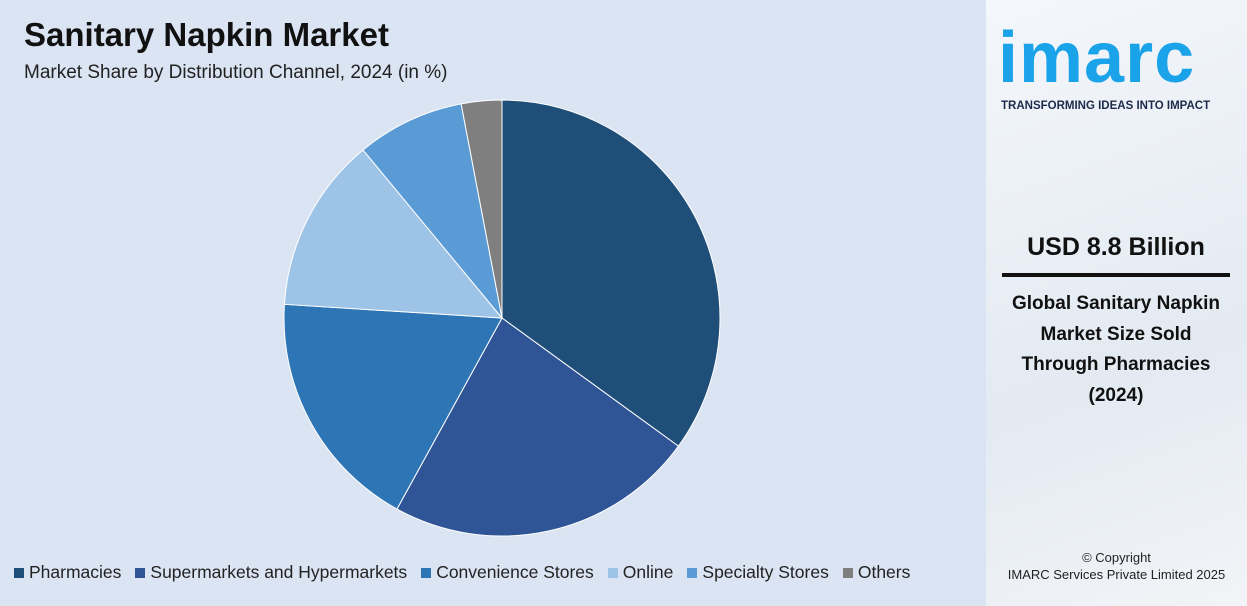 This screenshot has width=1247, height=606. I want to click on legend-label: Convenience Stores, so click(515, 572).